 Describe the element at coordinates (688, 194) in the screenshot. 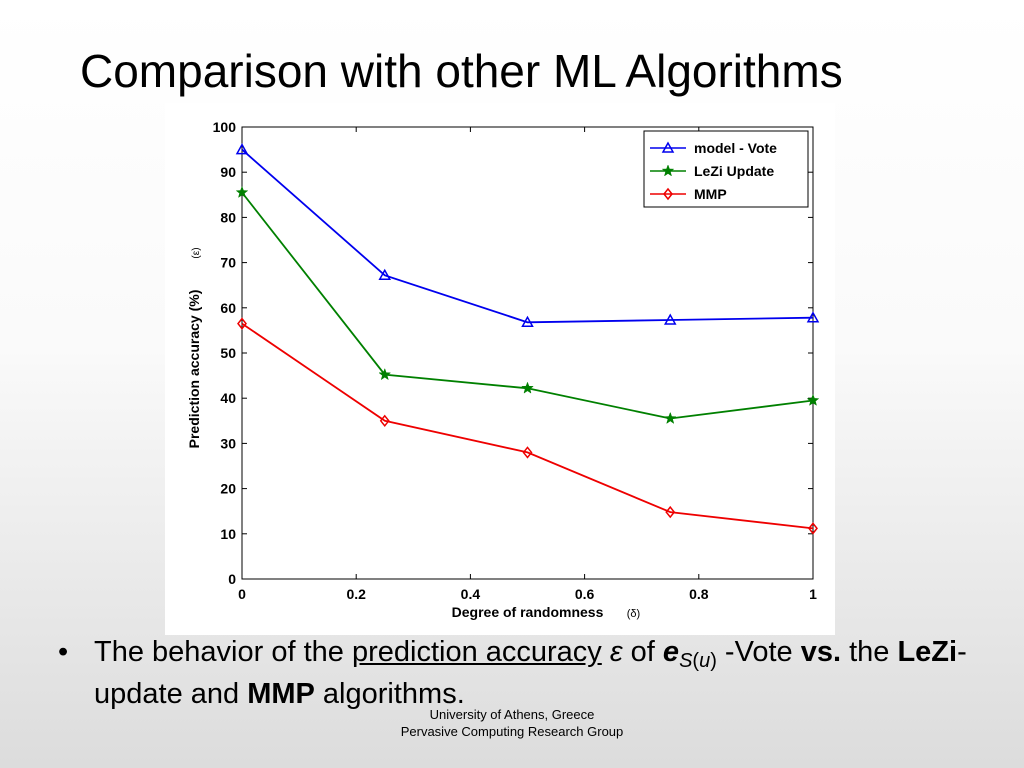

I see `legend-item: MMP` at that location.